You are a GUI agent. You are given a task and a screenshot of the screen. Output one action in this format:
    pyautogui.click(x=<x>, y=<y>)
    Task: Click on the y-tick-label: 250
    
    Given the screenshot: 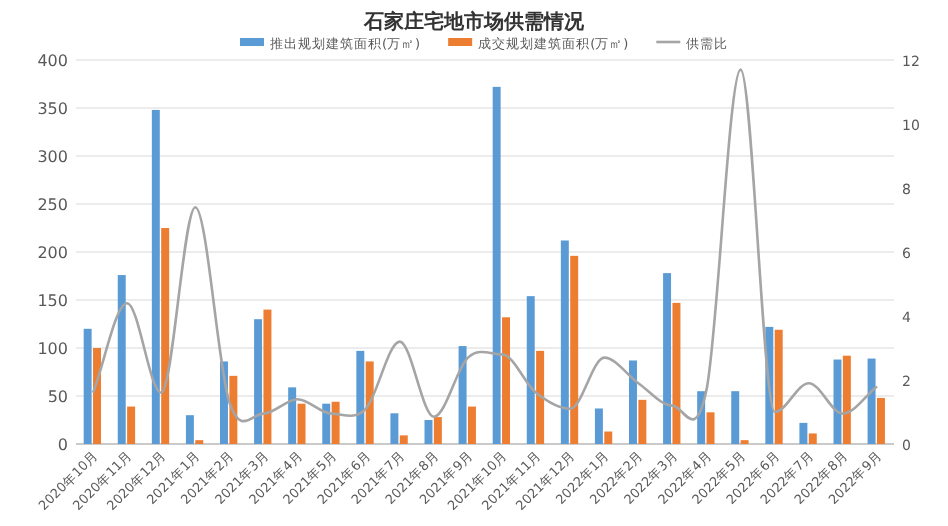 What is the action you would take?
    pyautogui.click(x=52, y=205)
    